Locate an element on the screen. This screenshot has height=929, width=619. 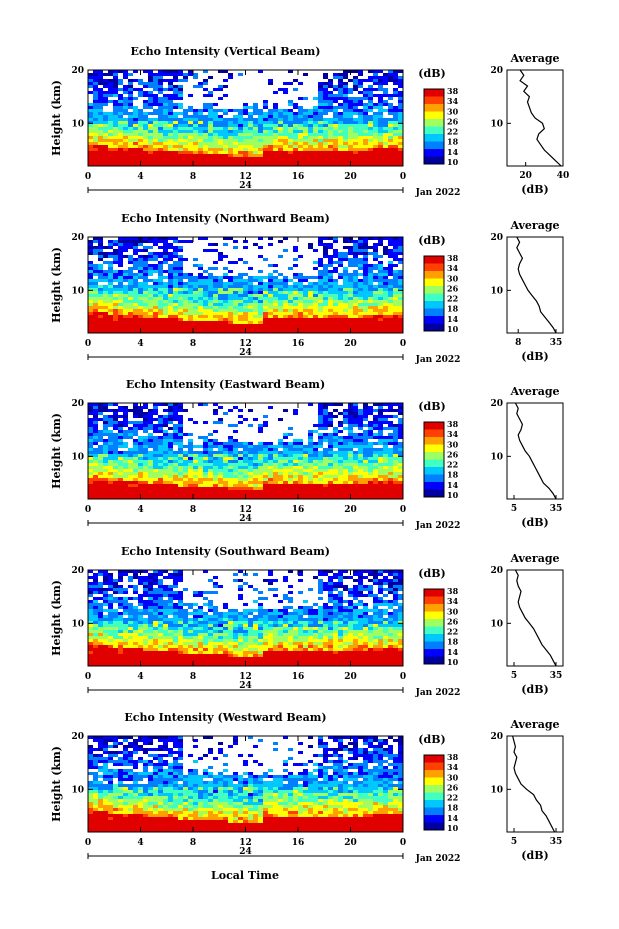
x-tick-label: 0 is located at coordinates (403, 344).